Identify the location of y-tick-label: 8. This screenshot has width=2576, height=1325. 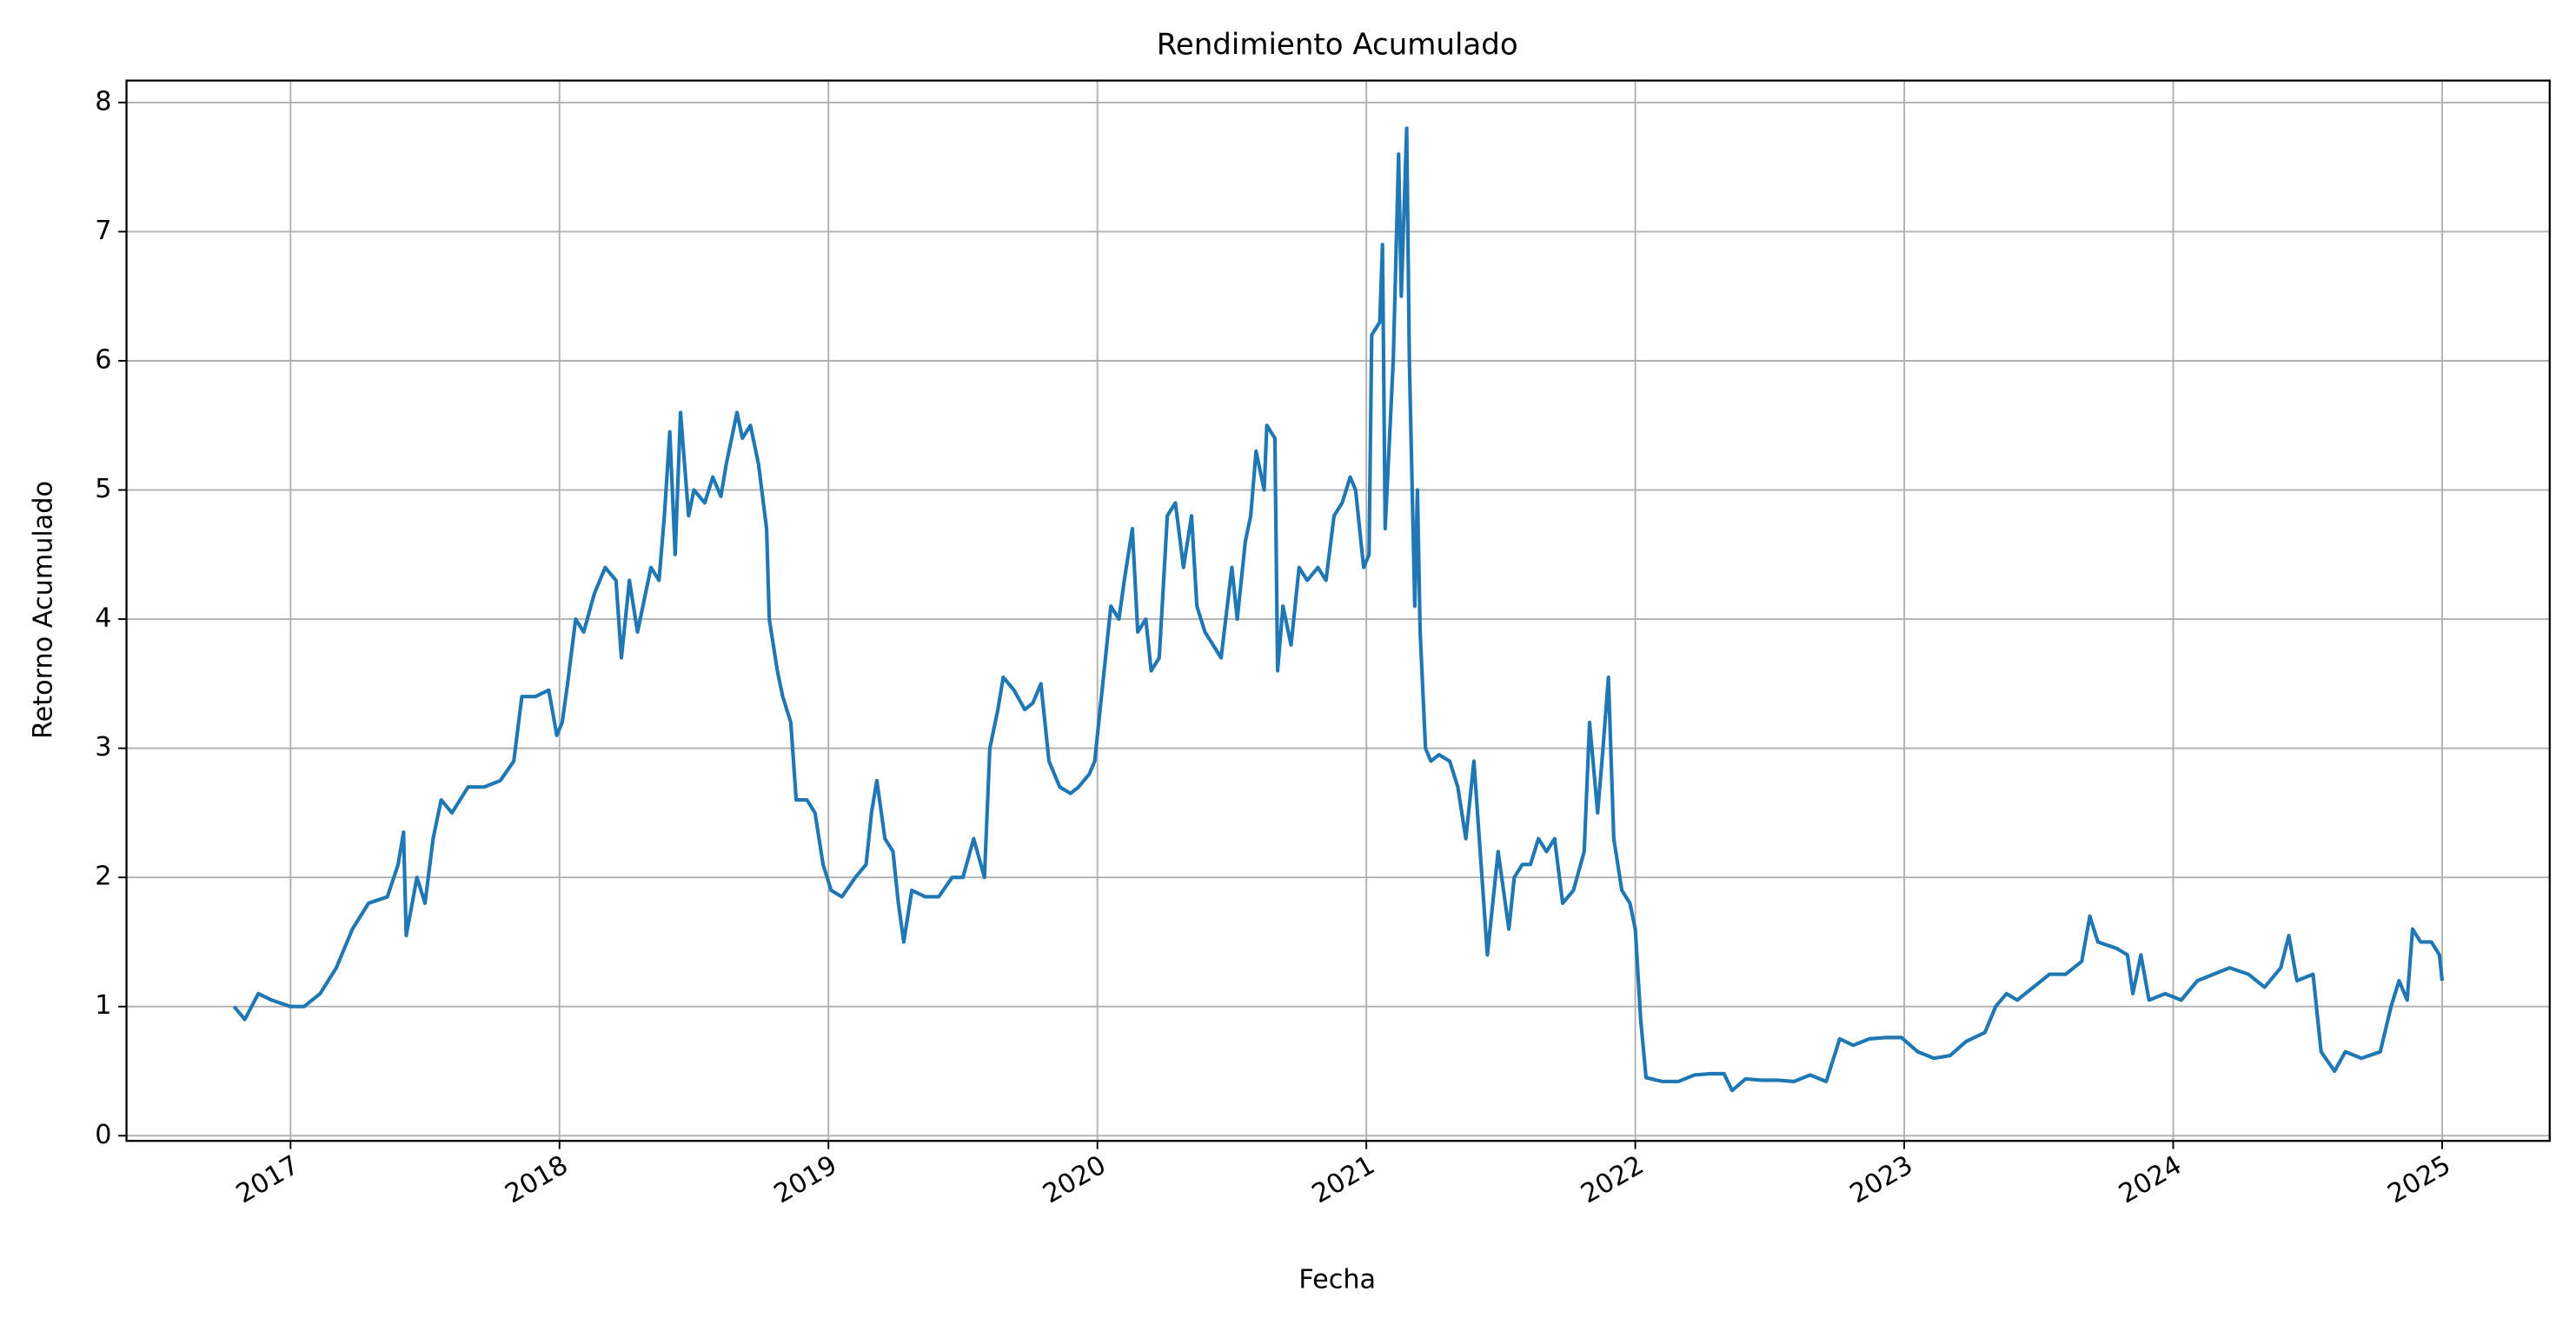
(103, 102).